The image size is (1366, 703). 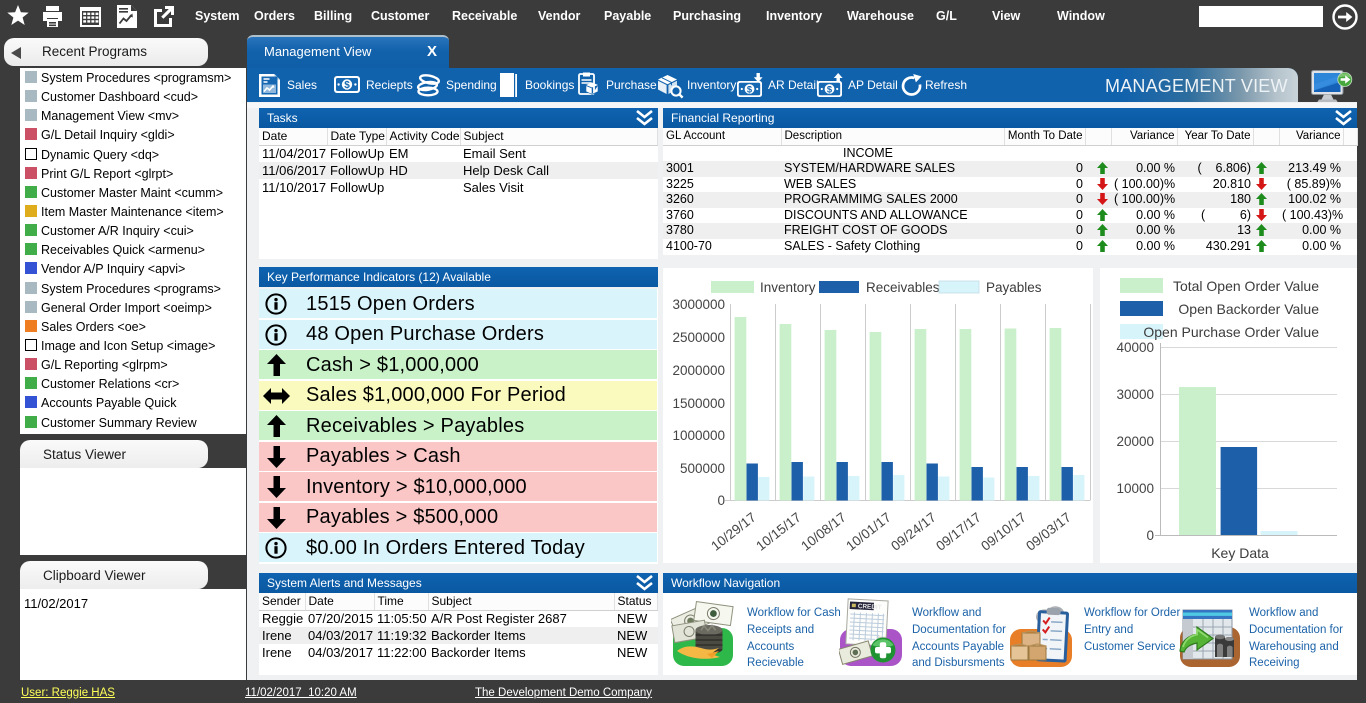 I want to click on svg-text: 10/29/17, so click(x=733, y=532).